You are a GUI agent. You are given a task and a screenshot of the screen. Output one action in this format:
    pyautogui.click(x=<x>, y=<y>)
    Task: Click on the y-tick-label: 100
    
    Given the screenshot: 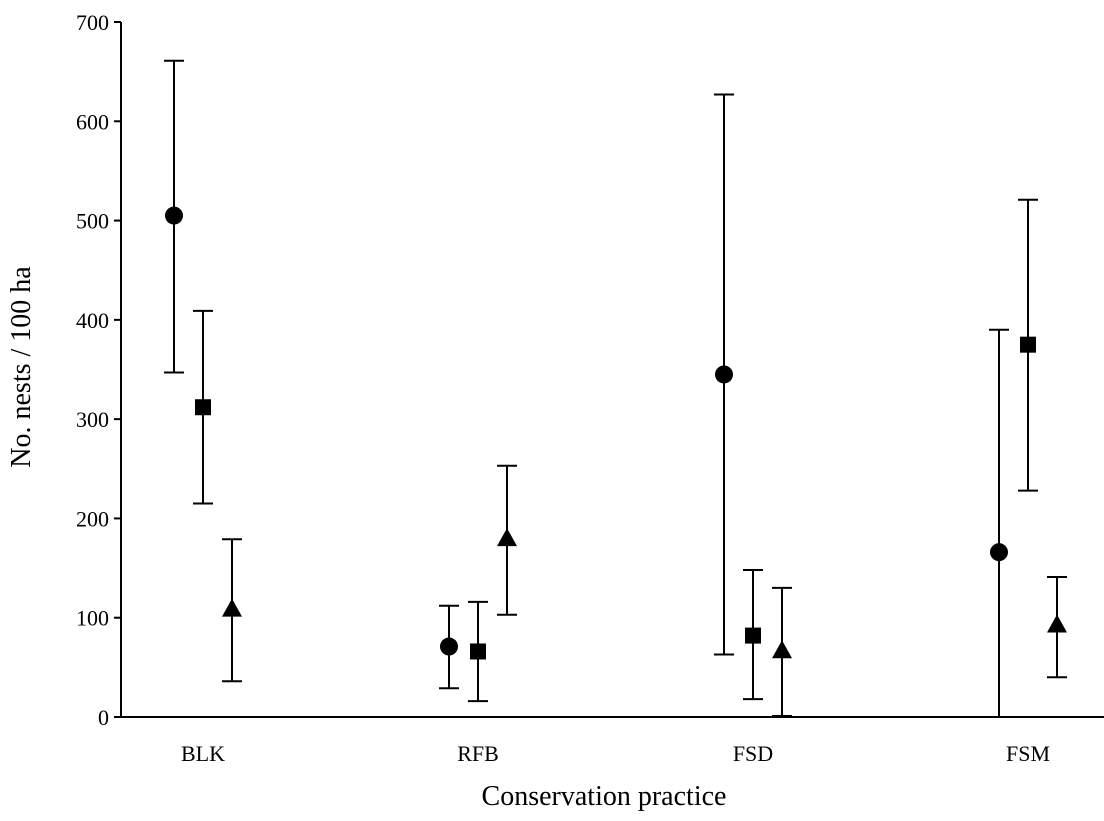 What is the action you would take?
    pyautogui.click(x=92, y=618)
    